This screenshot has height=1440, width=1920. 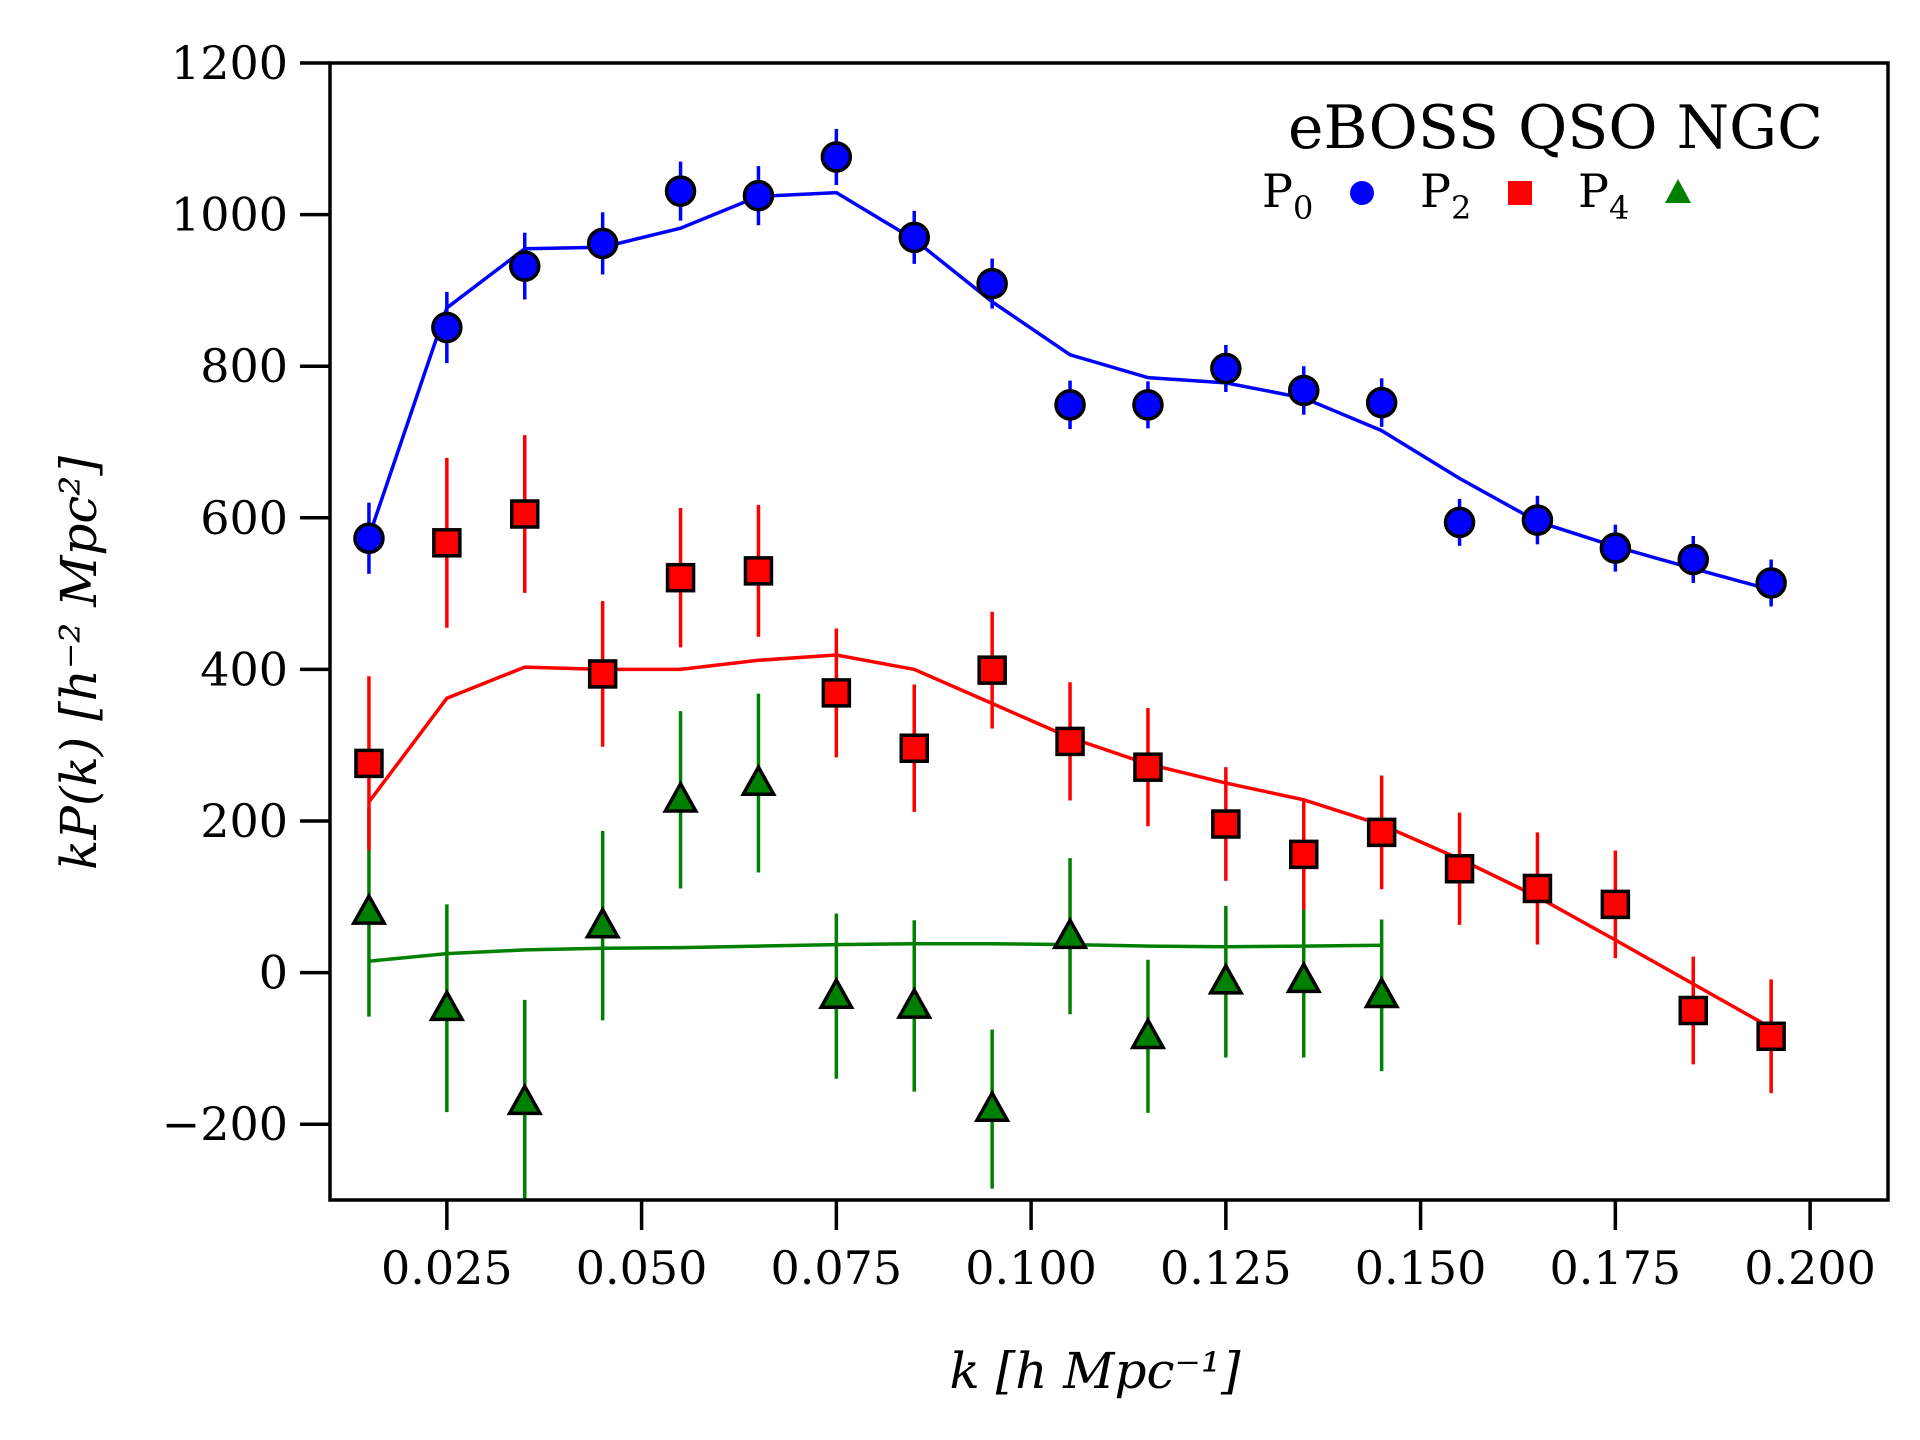 What do you see at coordinates (1226, 1268) in the screenshot?
I see `x-tick-label: 0.125` at bounding box center [1226, 1268].